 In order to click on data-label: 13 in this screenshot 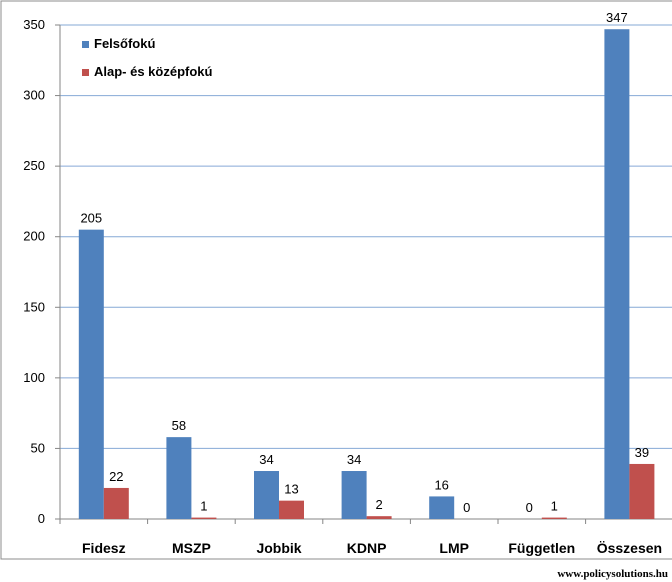, I will do `click(291, 489)`.